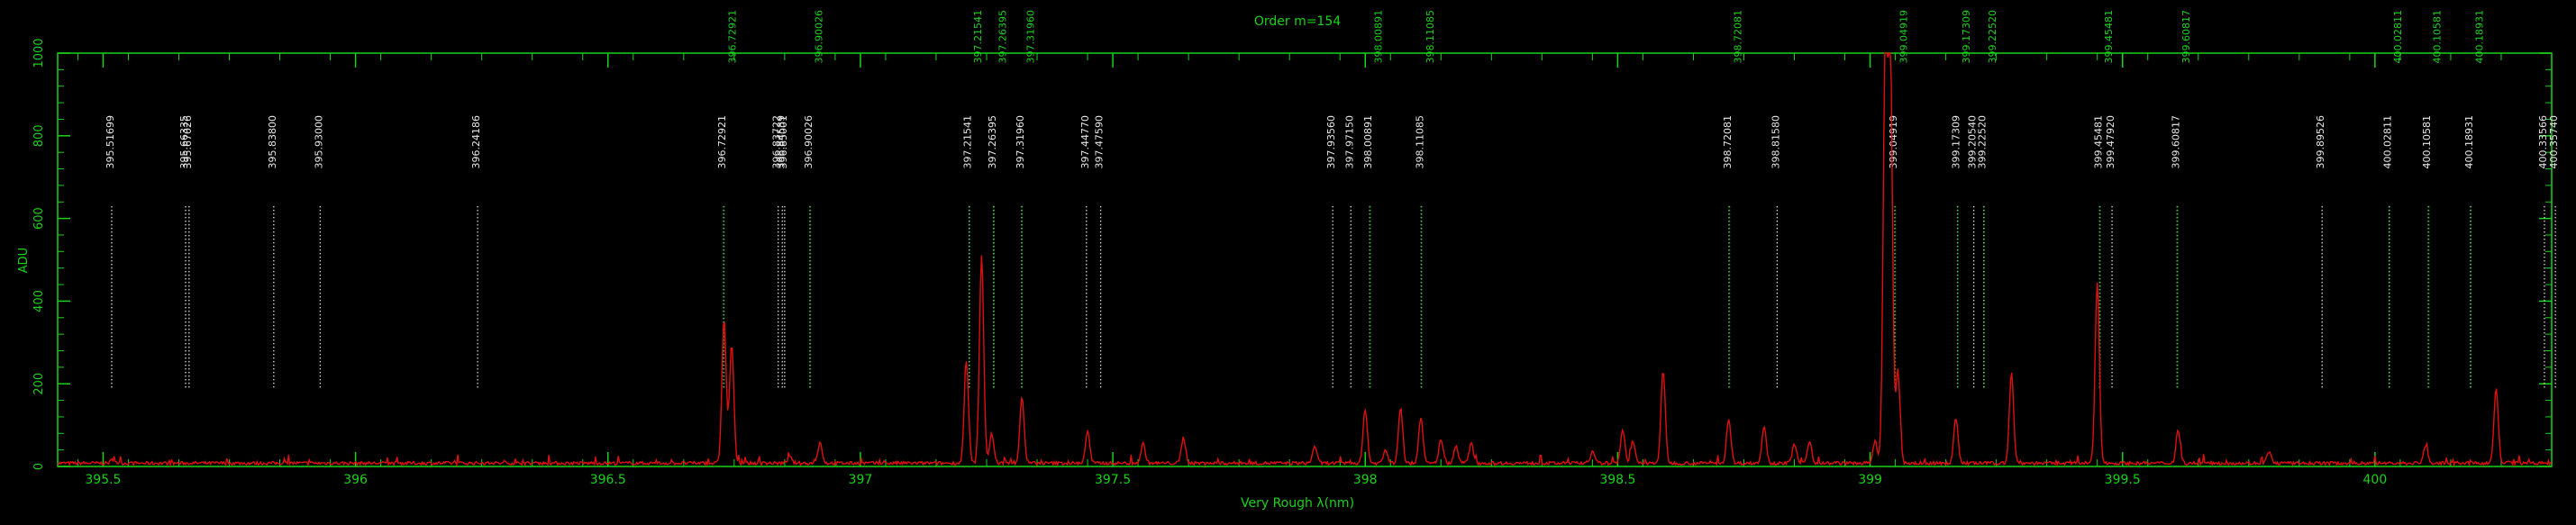 Image resolution: width=2576 pixels, height=525 pixels. What do you see at coordinates (1775, 142) in the screenshot?
I see `line-marker-label: 398.81580` at bounding box center [1775, 142].